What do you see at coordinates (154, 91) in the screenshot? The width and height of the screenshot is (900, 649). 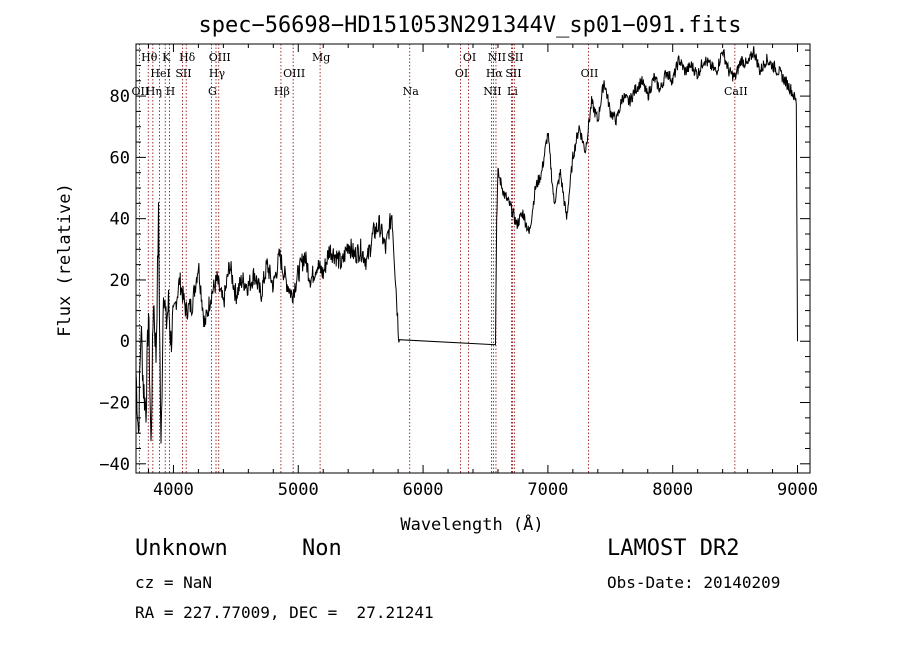 I see `line-label-17: Hη` at bounding box center [154, 91].